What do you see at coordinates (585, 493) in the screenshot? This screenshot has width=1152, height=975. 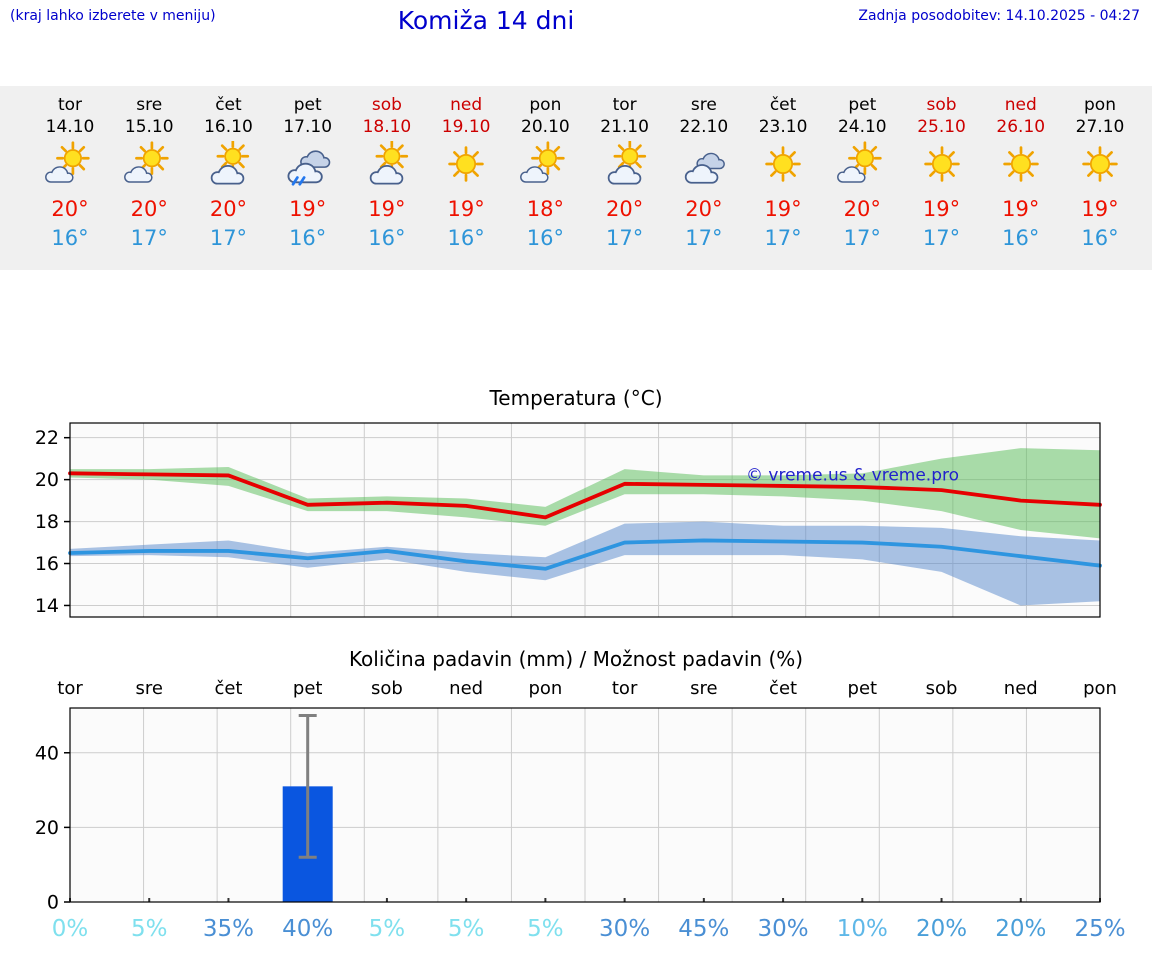 I see `uncertainty-band` at bounding box center [585, 493].